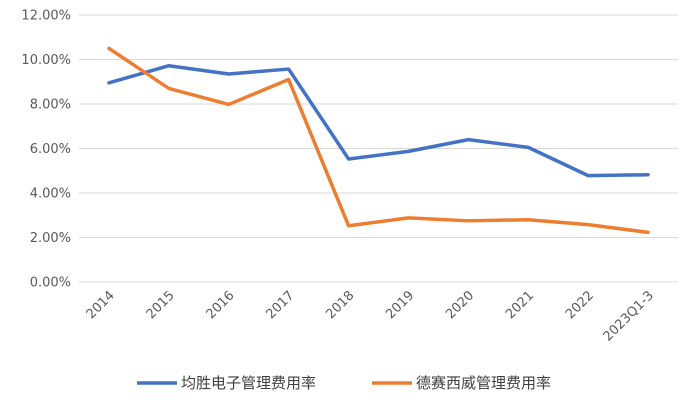  I want to click on x-tick-label: 2014, so click(101, 305).